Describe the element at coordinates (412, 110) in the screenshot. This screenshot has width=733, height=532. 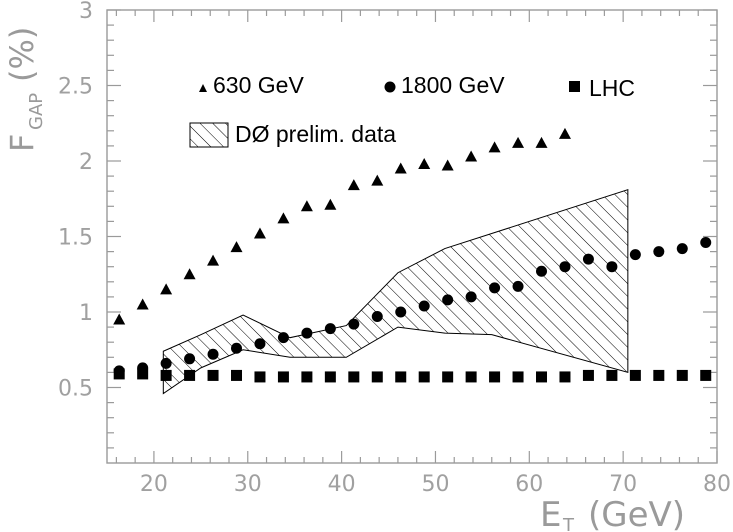
I see `legend: 630 GeV 1800 GeV LHC DØ prelim. data` at that location.